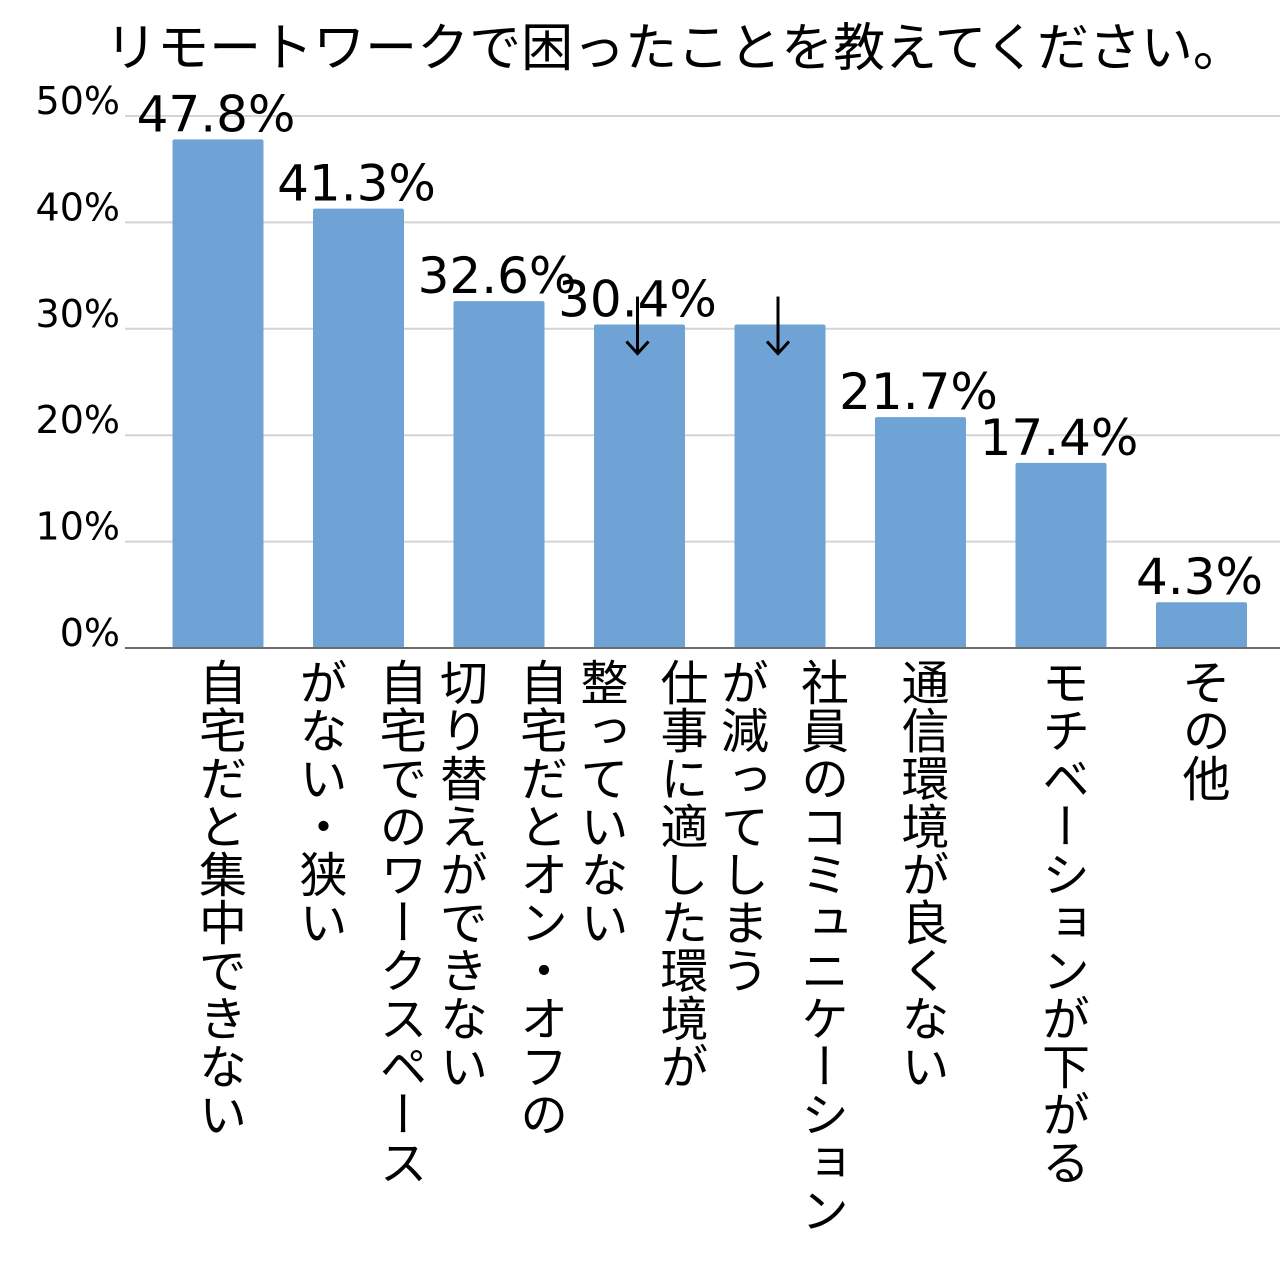 The image size is (1280, 1285). I want to click on y-tick-label: 30%, so click(78, 314).